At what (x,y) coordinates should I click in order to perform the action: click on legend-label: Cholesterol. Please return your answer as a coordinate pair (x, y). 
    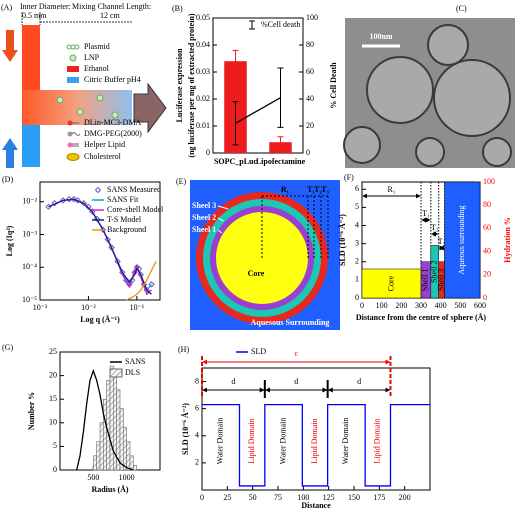
    Looking at the image, I should click on (103, 156).